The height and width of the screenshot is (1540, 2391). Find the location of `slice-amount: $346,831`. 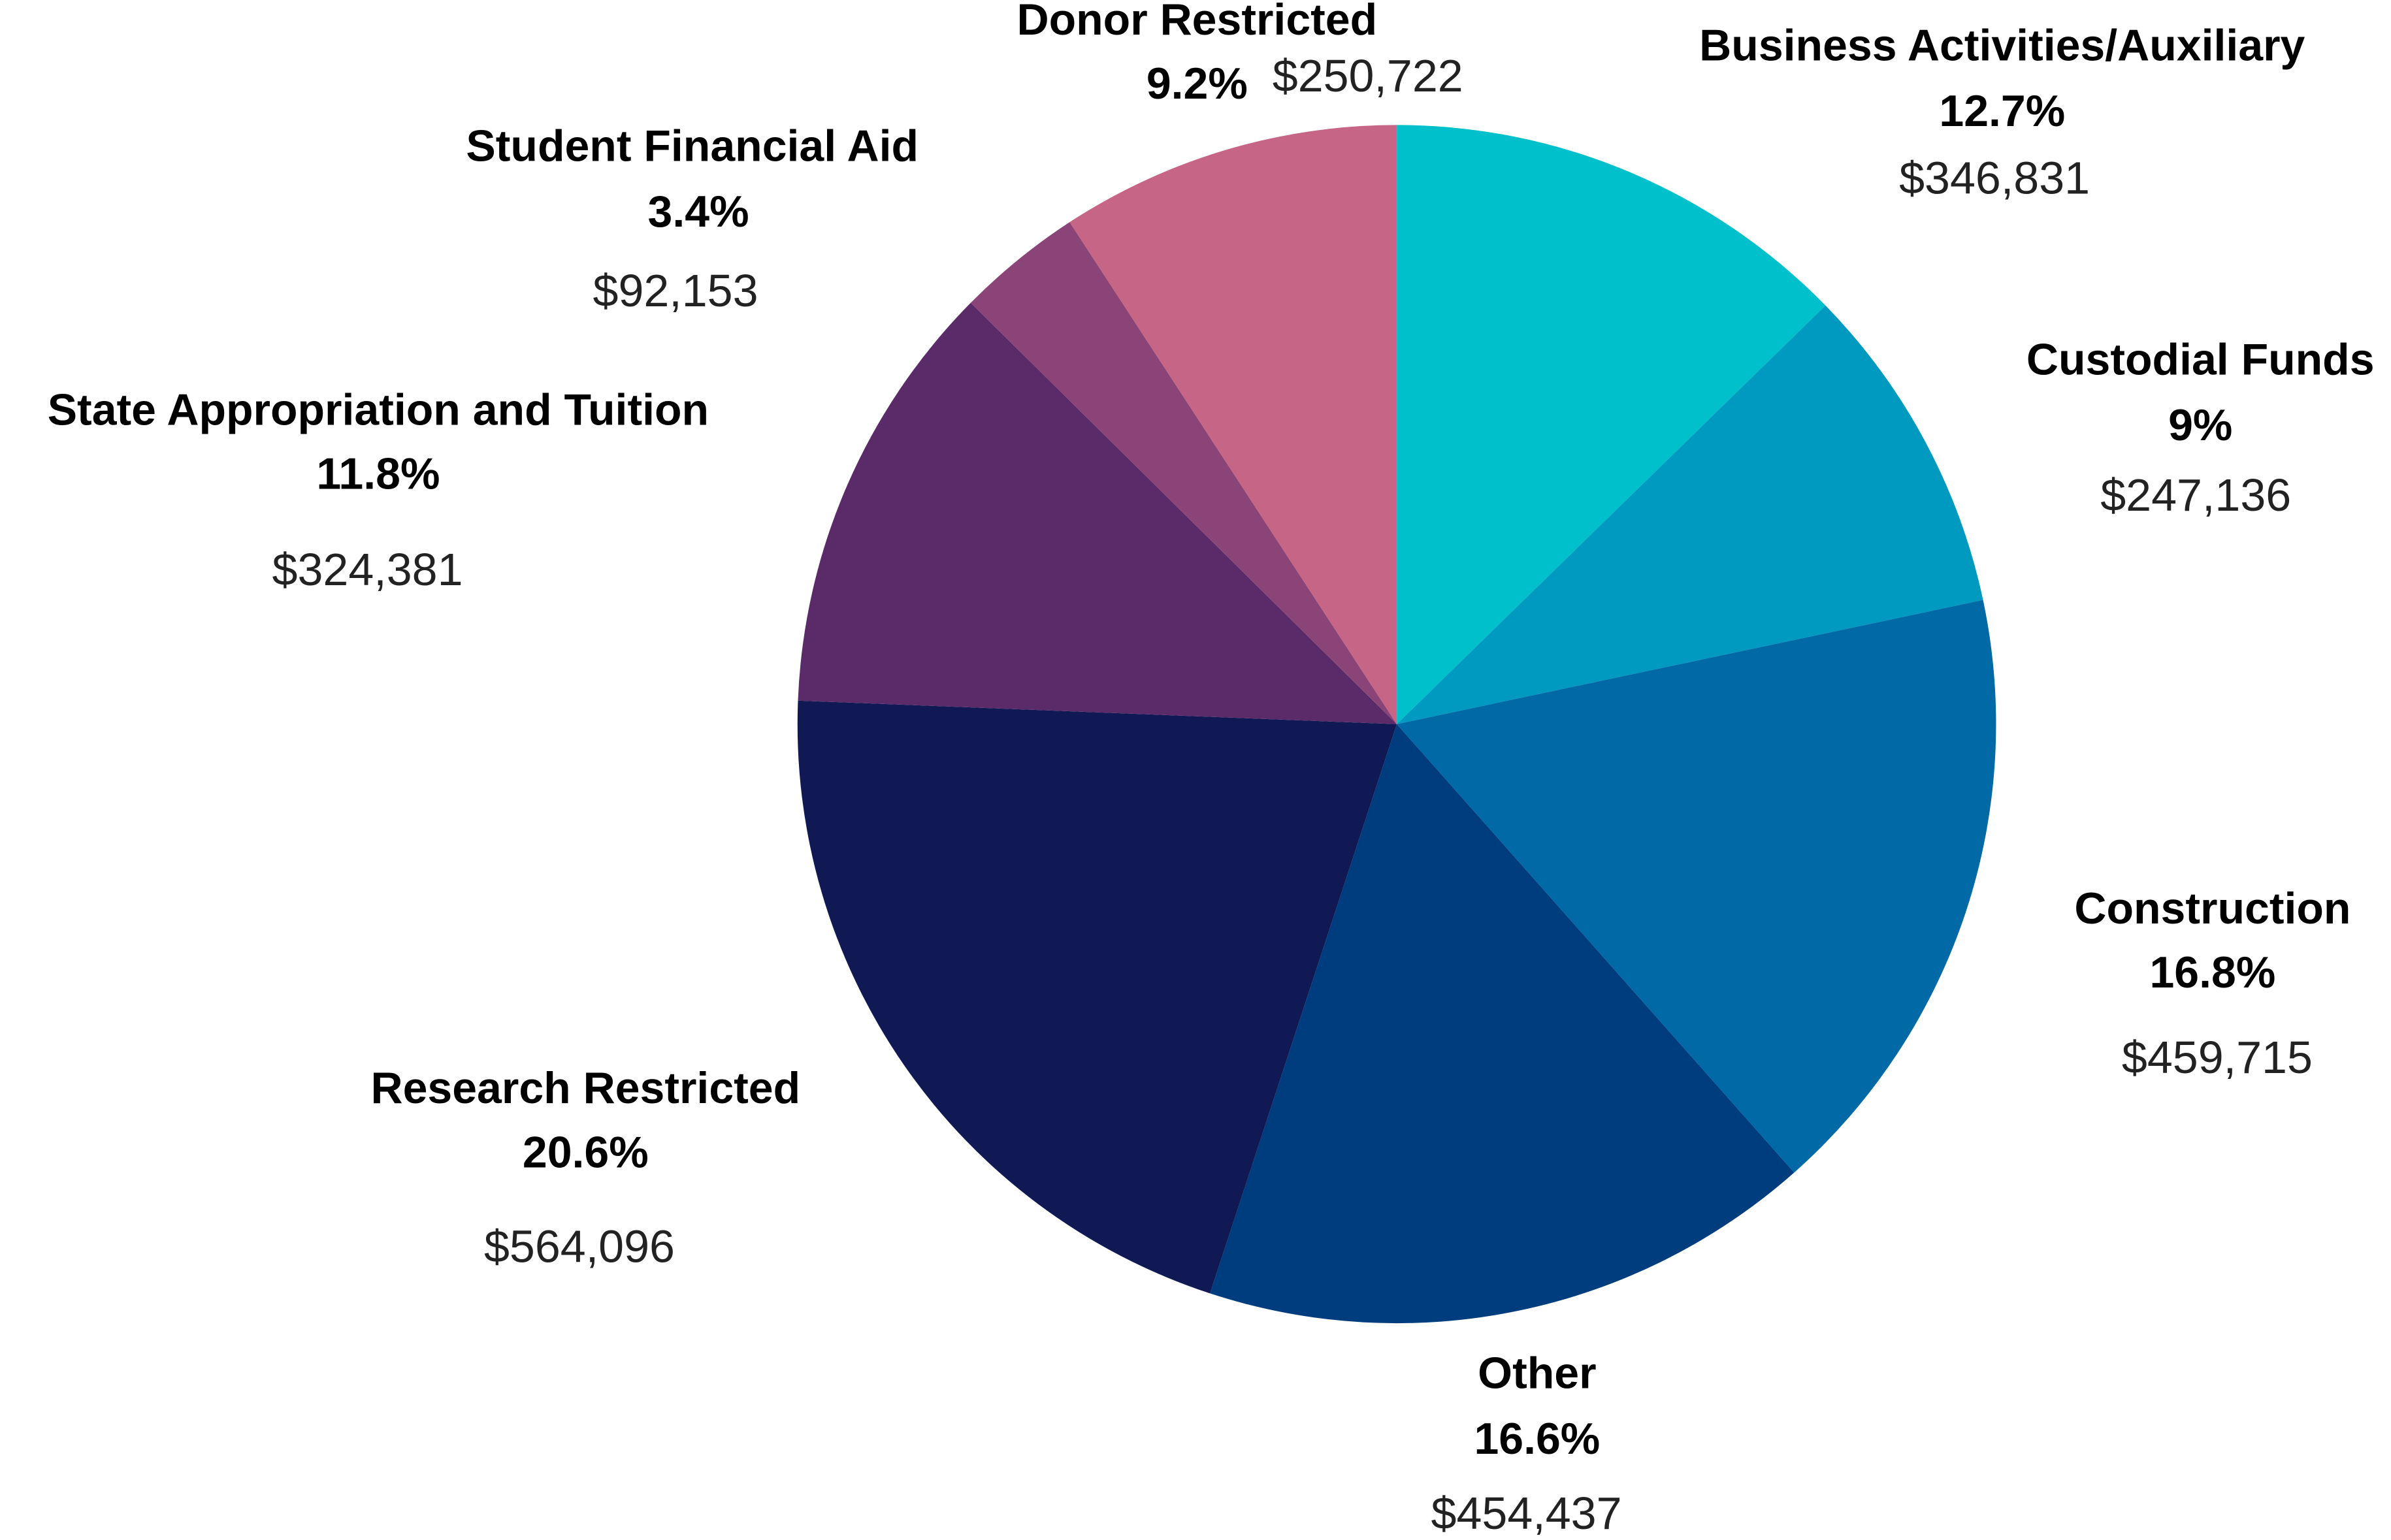

slice-amount: $346,831 is located at coordinates (1994, 177).